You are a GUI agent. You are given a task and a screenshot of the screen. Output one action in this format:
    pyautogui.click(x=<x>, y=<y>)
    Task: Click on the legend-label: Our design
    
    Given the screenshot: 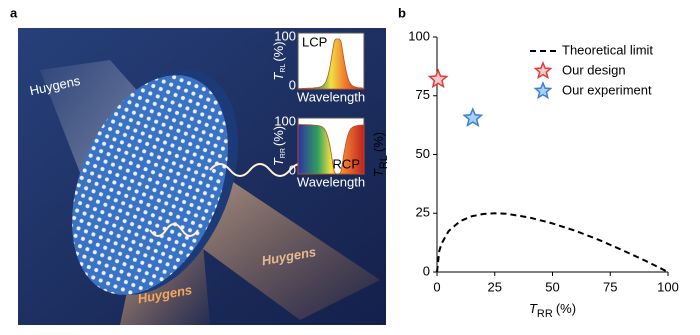 What is the action you would take?
    pyautogui.click(x=594, y=69)
    